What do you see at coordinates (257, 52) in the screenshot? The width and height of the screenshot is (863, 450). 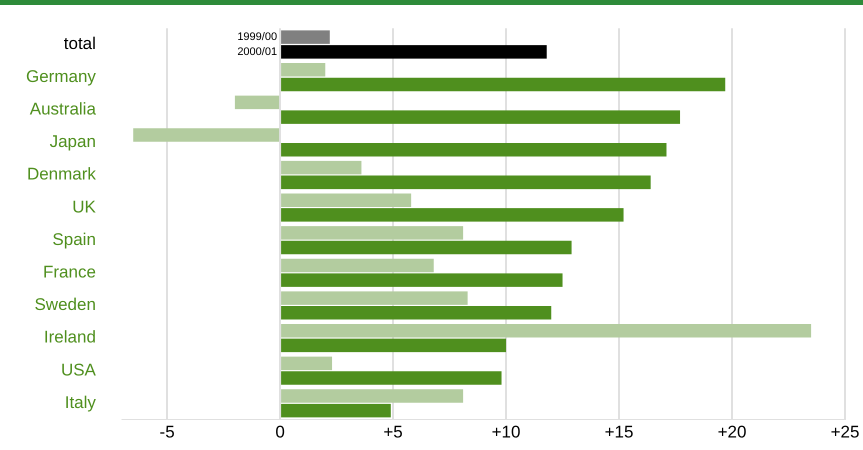 I see `series-label: 2000/01` at bounding box center [257, 52].